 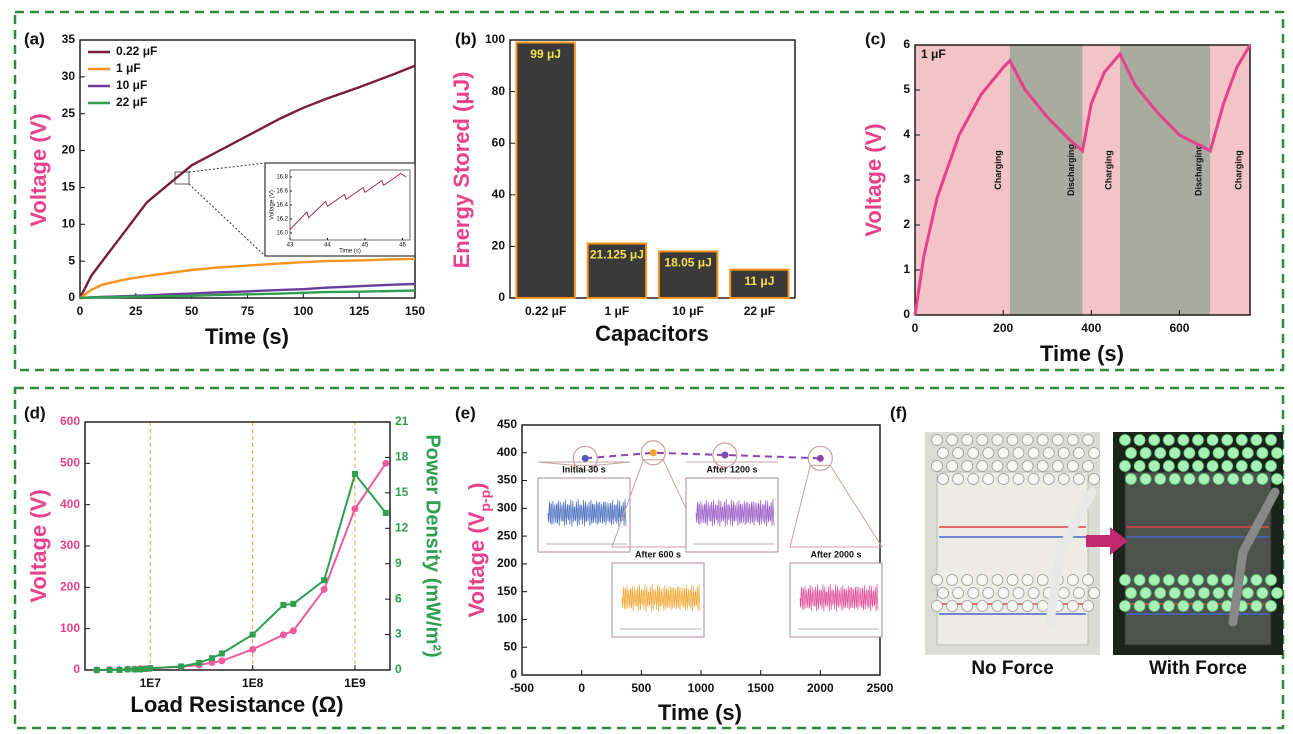 What do you see at coordinates (1012, 668) in the screenshot?
I see `photo-caption: No Force` at bounding box center [1012, 668].